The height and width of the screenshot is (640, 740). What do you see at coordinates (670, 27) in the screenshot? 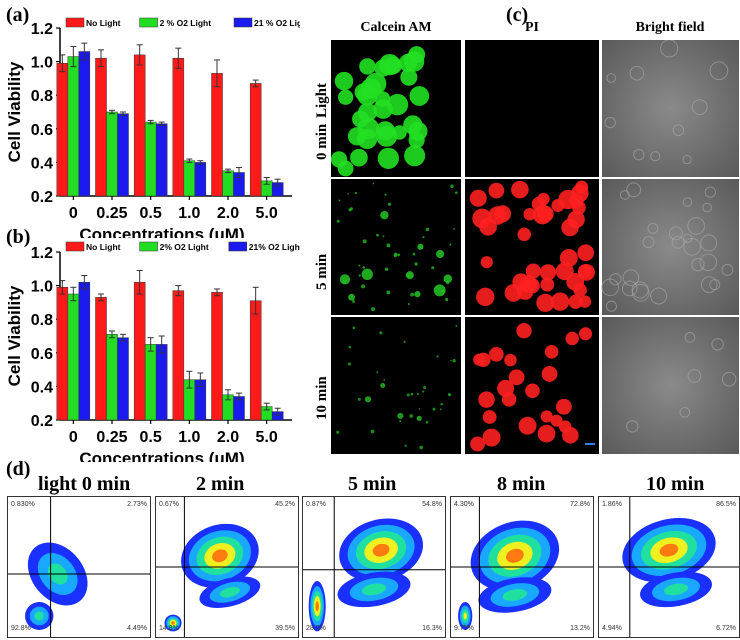
I see `column-title-brightfield: Bright field` at bounding box center [670, 27].